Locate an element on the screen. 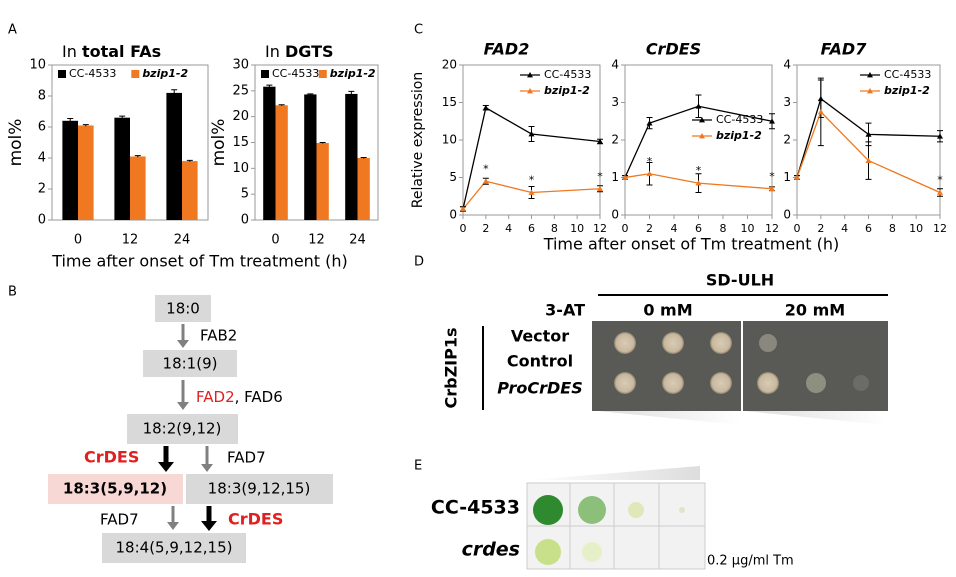  strain-label: crdes is located at coordinates (491, 550).